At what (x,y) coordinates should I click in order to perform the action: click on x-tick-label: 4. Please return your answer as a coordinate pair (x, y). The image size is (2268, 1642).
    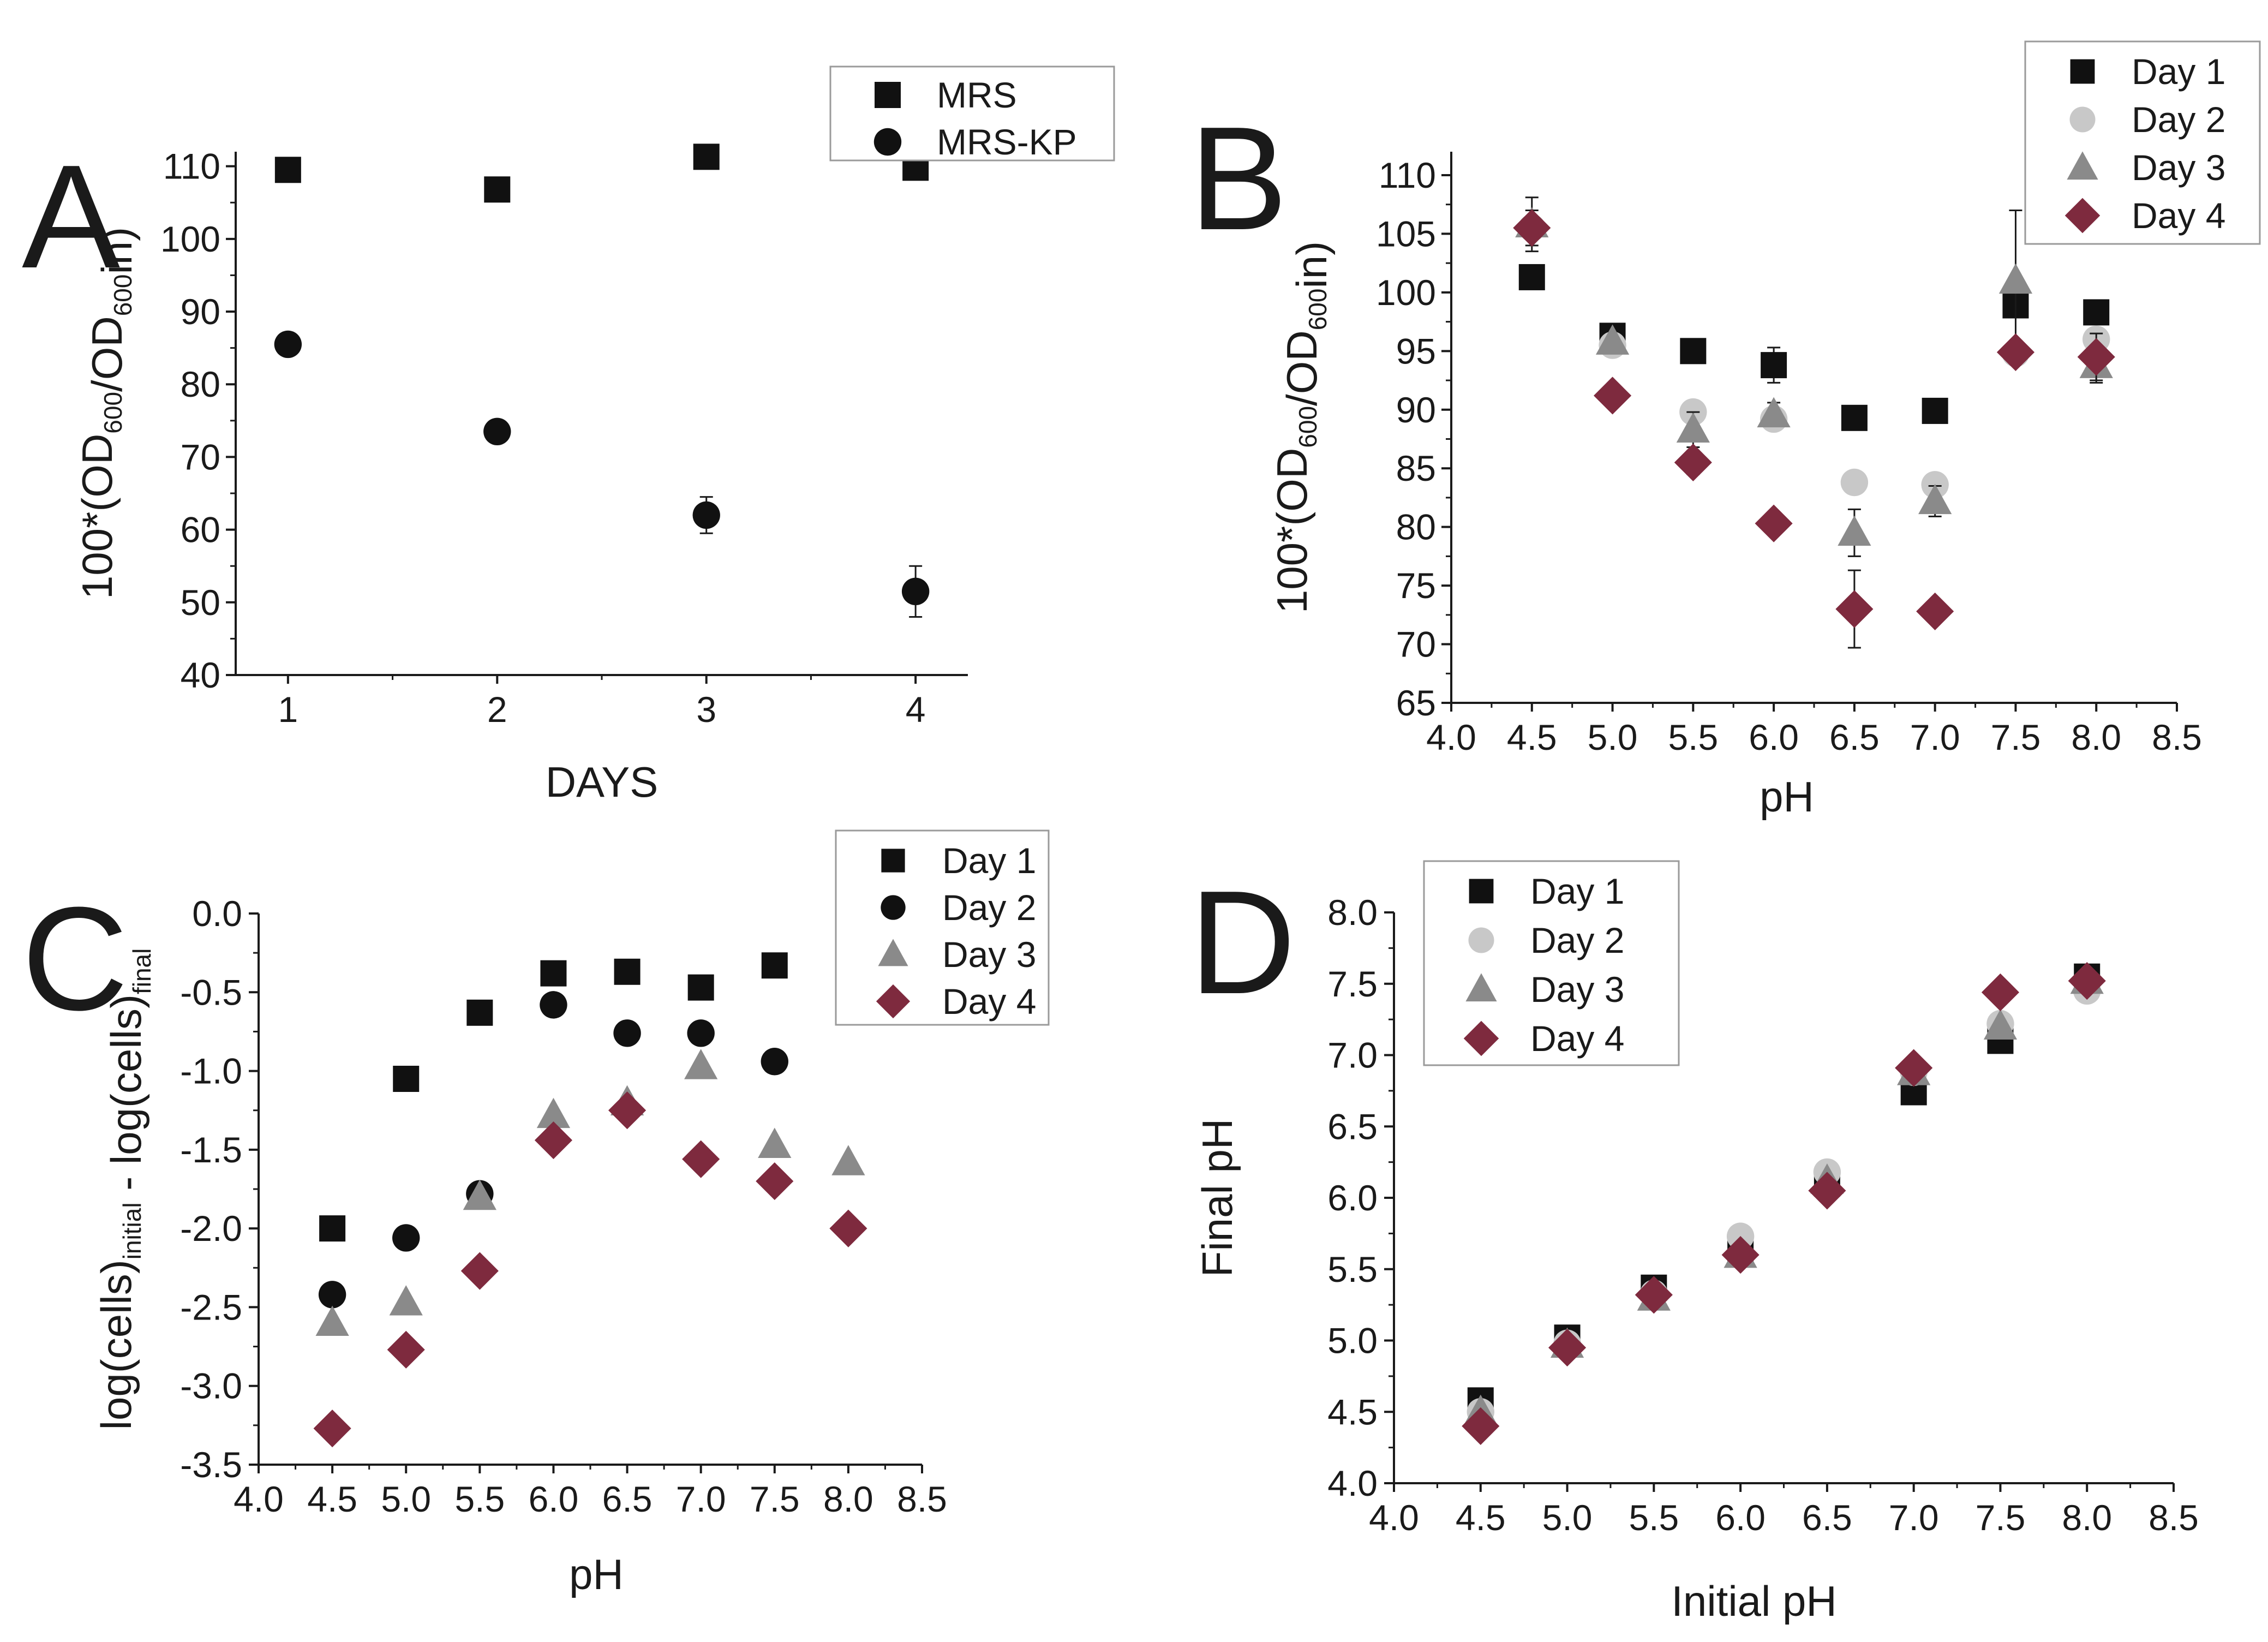
    Looking at the image, I should click on (916, 709).